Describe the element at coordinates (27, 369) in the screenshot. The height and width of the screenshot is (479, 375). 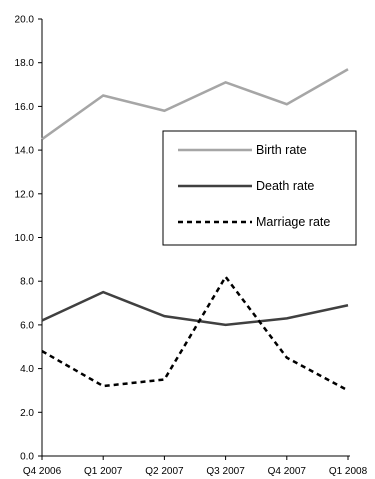
I see `y-tick-label: 4.0` at that location.